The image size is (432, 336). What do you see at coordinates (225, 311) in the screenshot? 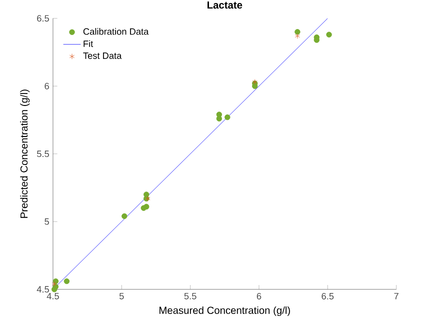
I see `x-axis-title: Measured Concentration (g/l)` at bounding box center [225, 311].